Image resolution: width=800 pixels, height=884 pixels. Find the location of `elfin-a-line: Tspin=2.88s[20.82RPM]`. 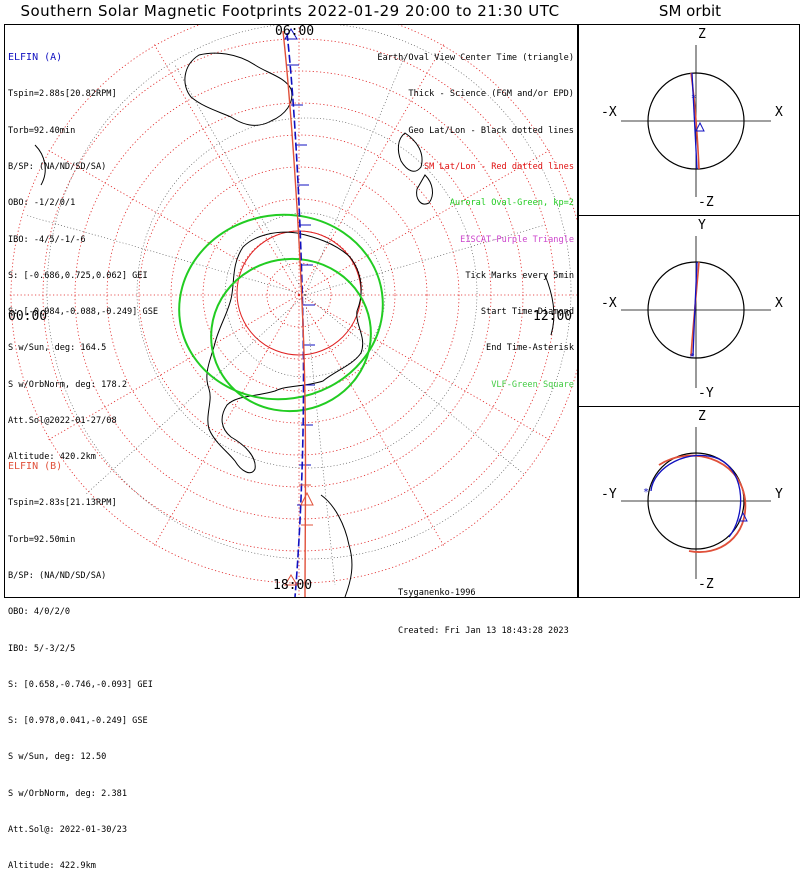

elfin-a-line: Tspin=2.88s[20.82RPM] is located at coordinates (62, 94).